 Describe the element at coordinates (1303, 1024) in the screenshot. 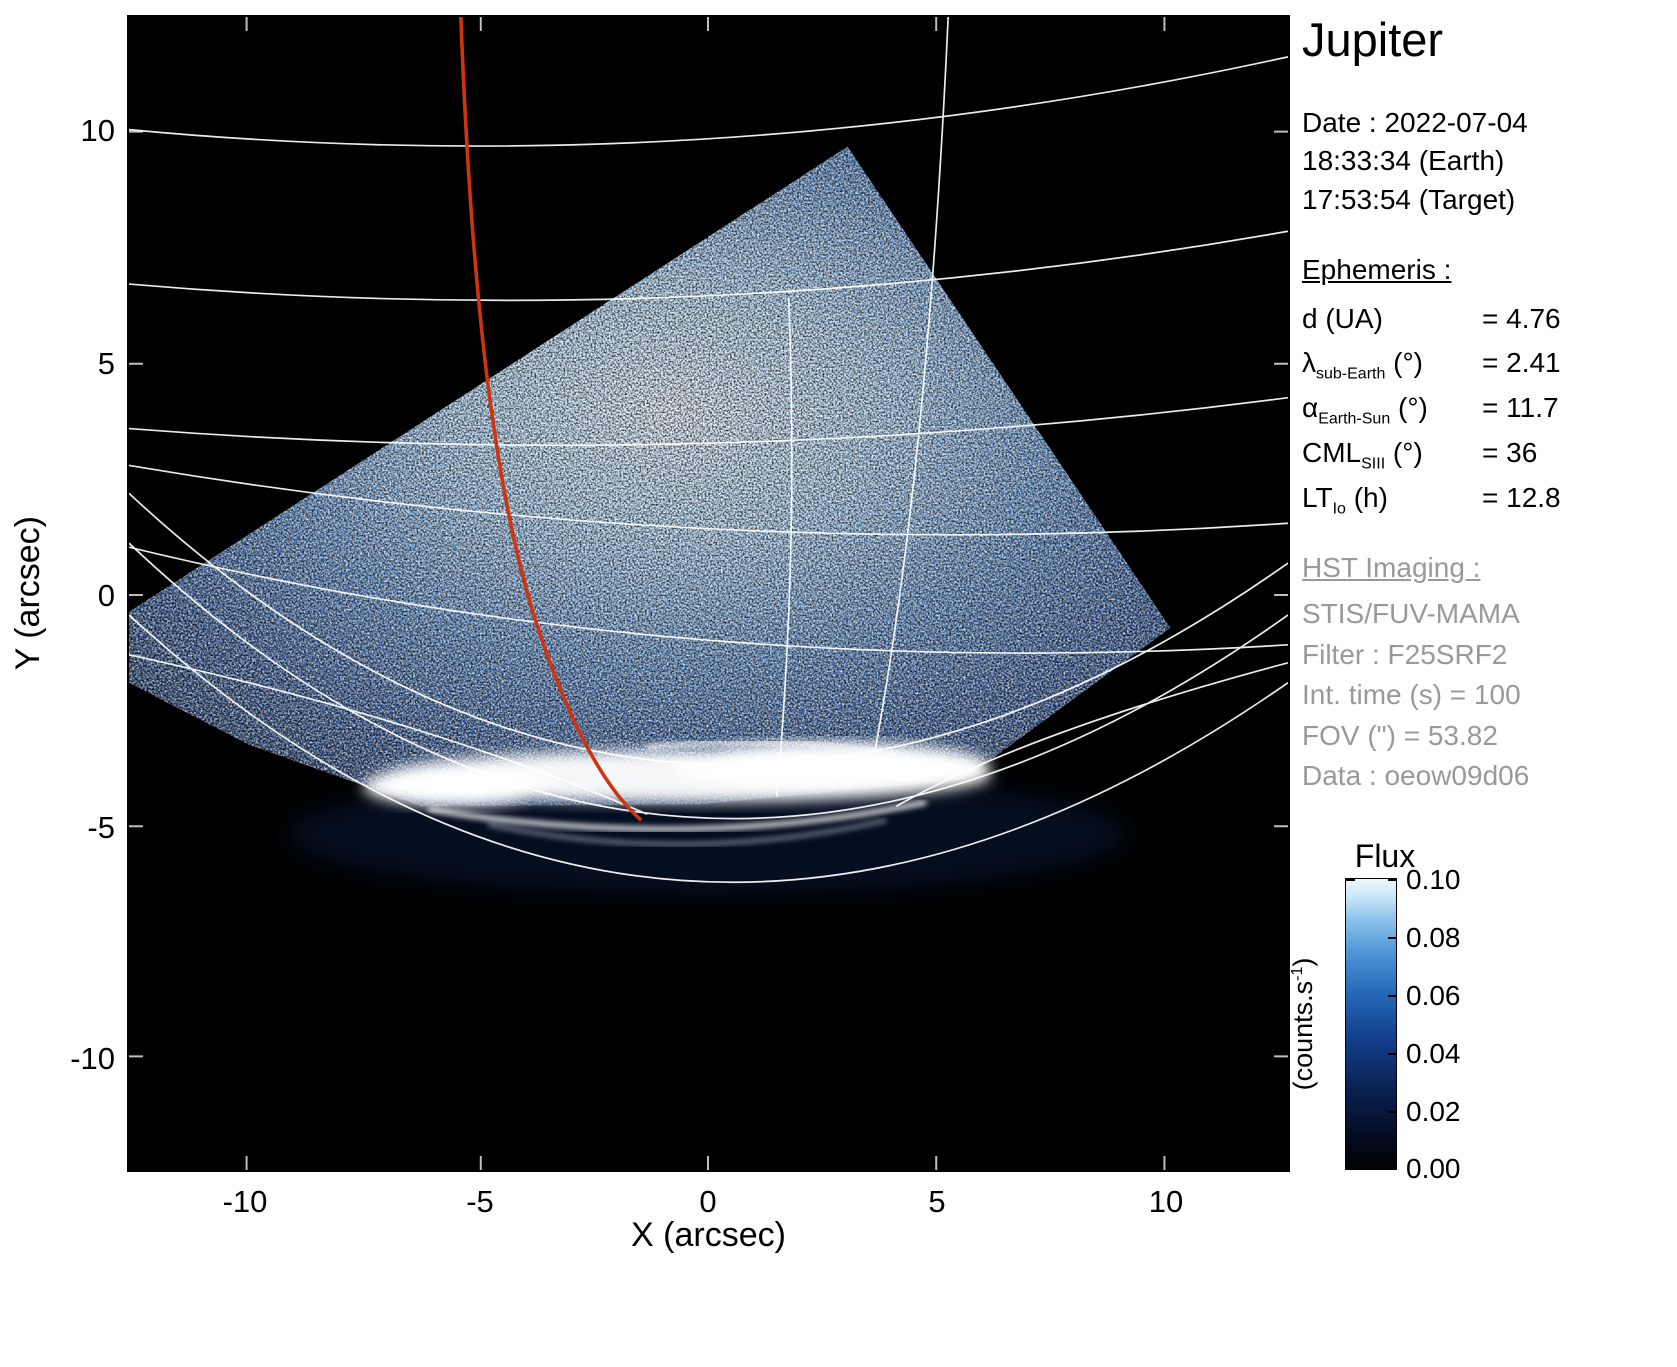

I see `colorbar-unit: (counts.s-1)` at that location.